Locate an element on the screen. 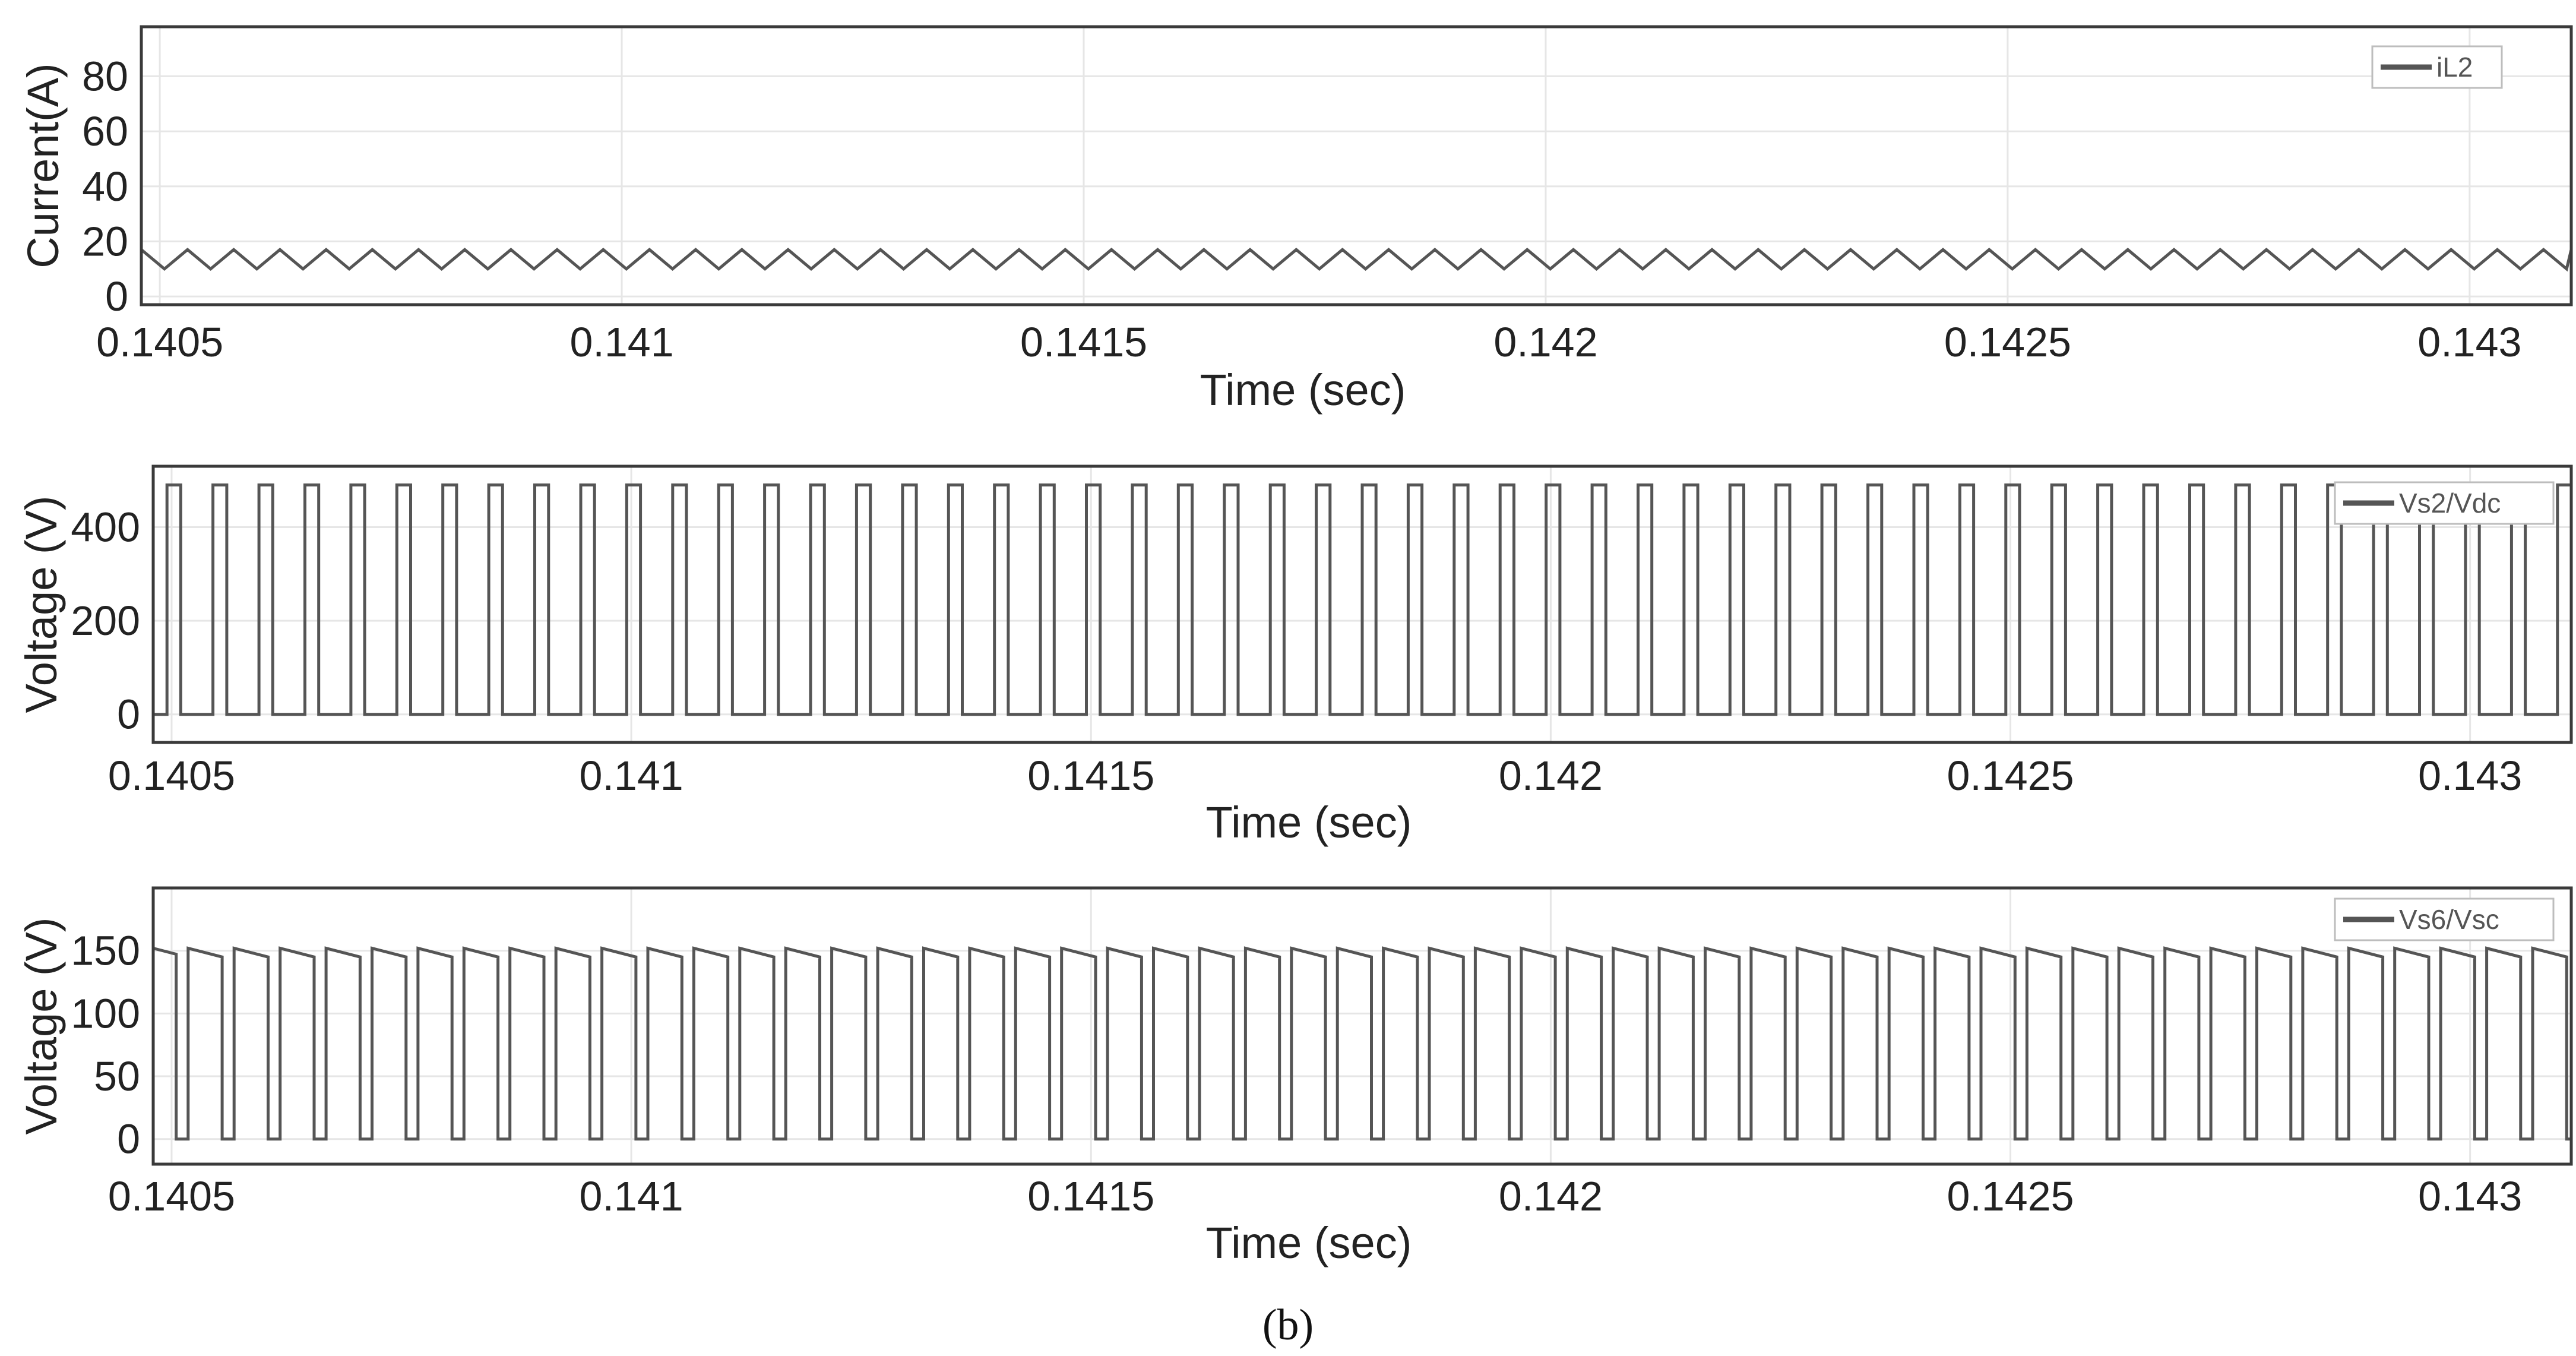 The image size is (2576, 1356). y-axis-title: Current(A) is located at coordinates (43, 165).